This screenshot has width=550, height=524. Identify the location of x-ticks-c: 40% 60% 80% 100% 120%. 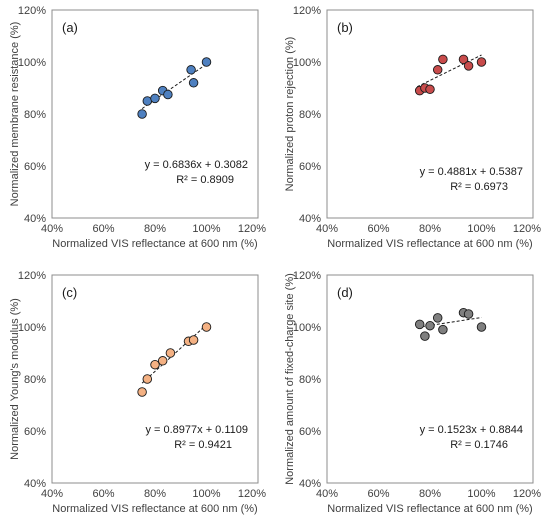
(153, 494).